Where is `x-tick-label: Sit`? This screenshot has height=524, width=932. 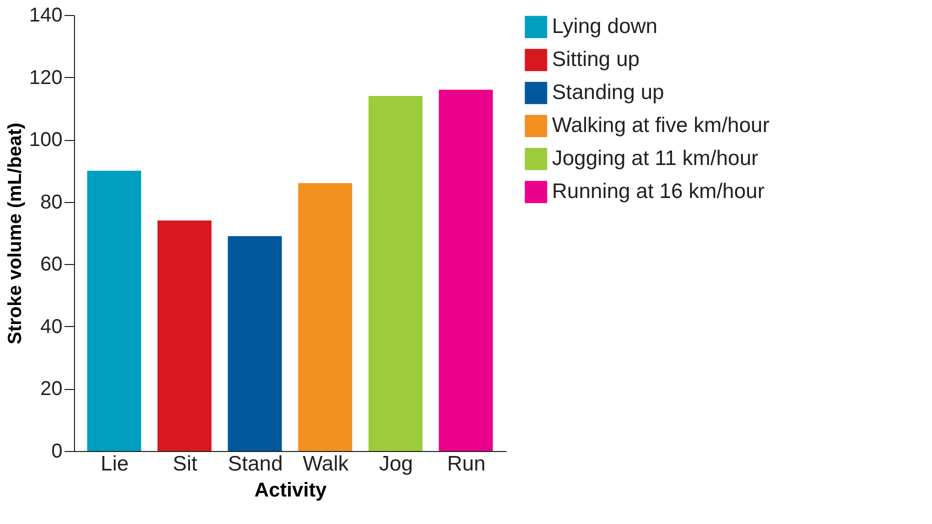 x-tick-label: Sit is located at coordinates (185, 464).